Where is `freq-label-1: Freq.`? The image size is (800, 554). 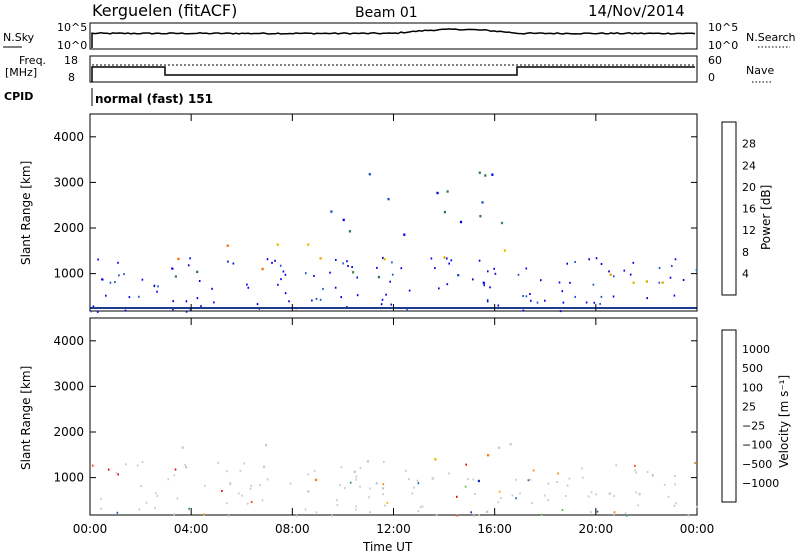 freq-label-1: Freq. is located at coordinates (32, 60).